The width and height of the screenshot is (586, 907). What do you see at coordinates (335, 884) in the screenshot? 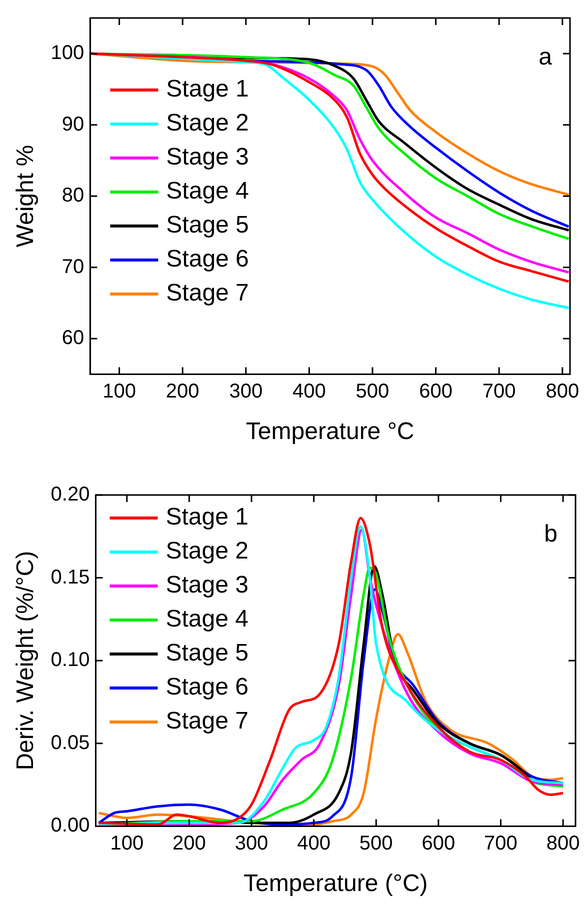
I see `x-axis-title: Temperature (°C)` at bounding box center [335, 884].